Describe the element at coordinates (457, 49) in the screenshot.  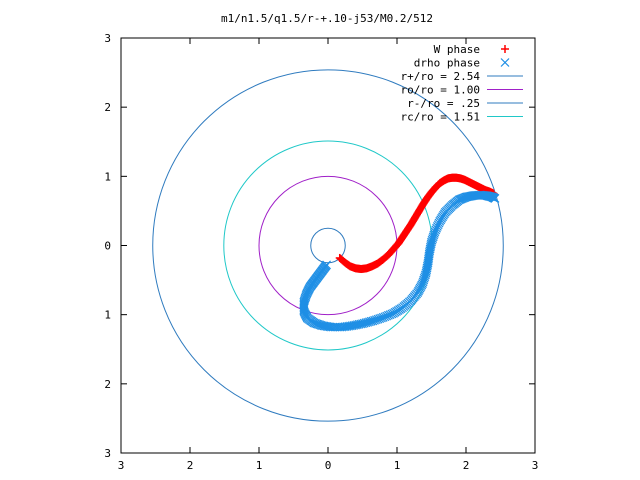
I see `legend-label: W phase` at that location.